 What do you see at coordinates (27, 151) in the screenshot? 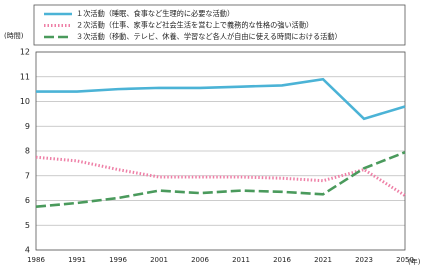
I see `y-tick-label: 8` at bounding box center [27, 151].